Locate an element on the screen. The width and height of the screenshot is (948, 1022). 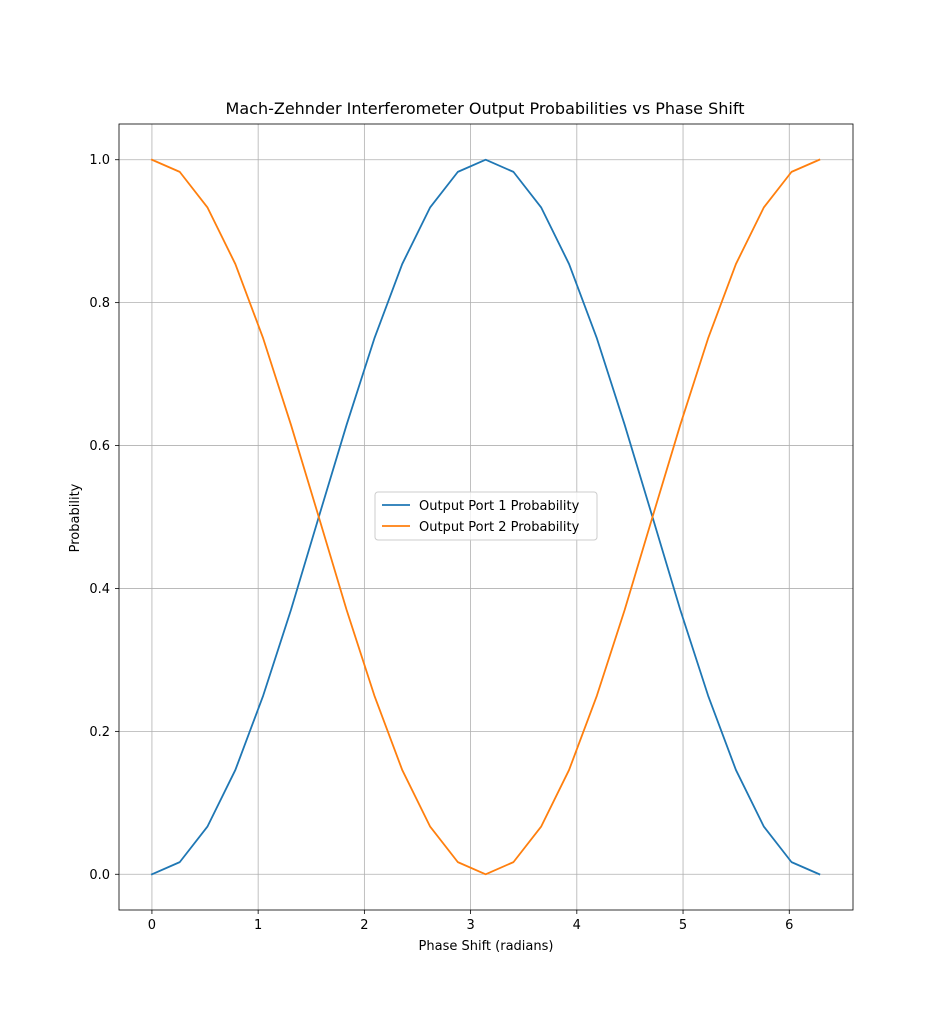
x-axis-ticks: 0 1 2 3 4 5 6 is located at coordinates (470, 921).